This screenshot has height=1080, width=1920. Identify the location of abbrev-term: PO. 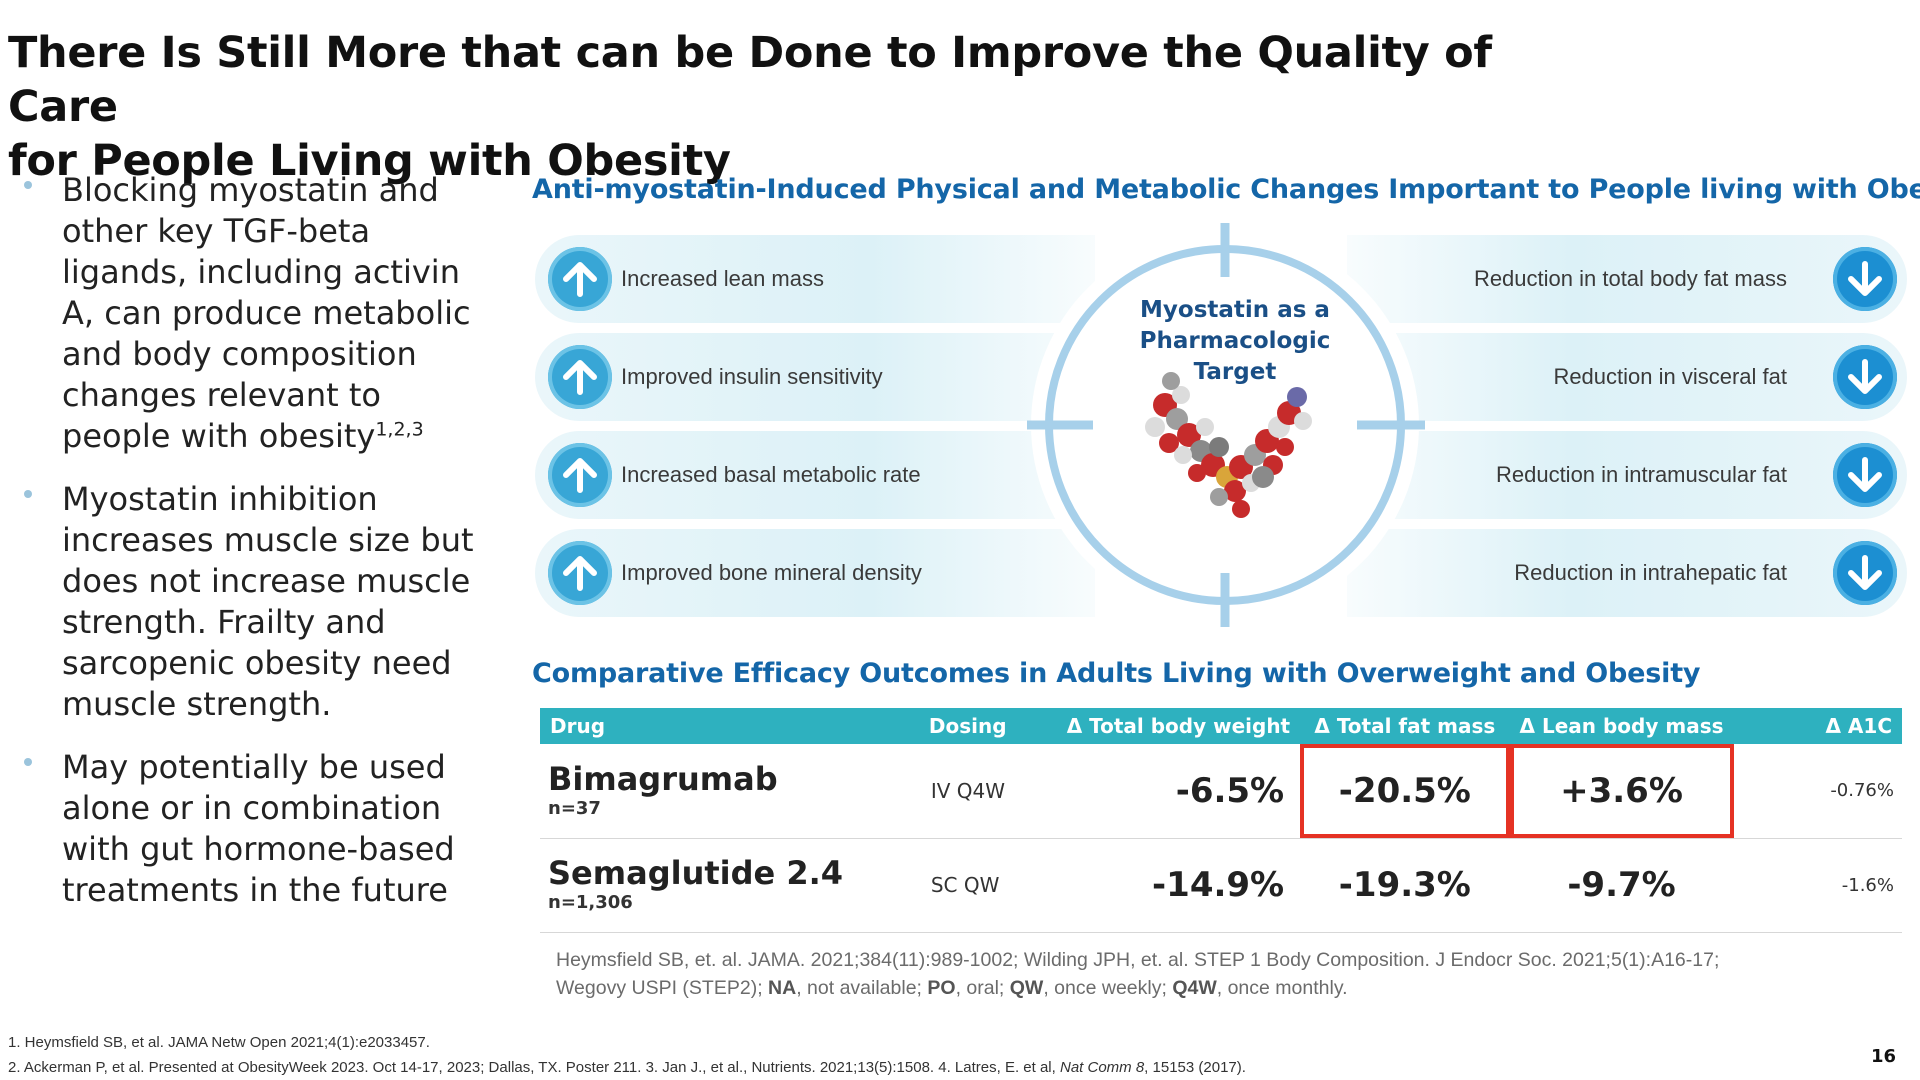
(941, 988).